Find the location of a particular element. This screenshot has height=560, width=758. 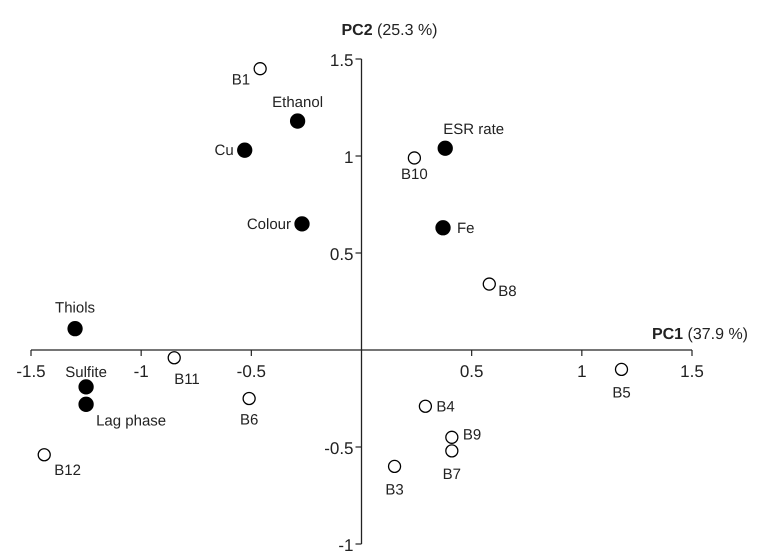

annotation: Colour is located at coordinates (269, 224).